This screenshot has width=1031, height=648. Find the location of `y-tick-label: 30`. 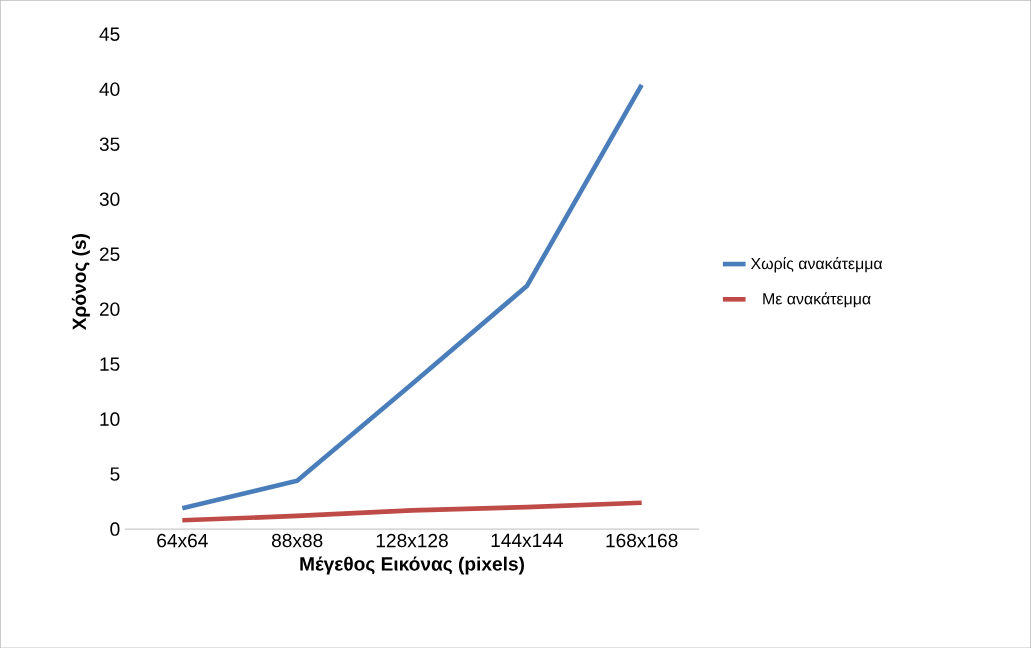

y-tick-label: 30 is located at coordinates (109, 199).